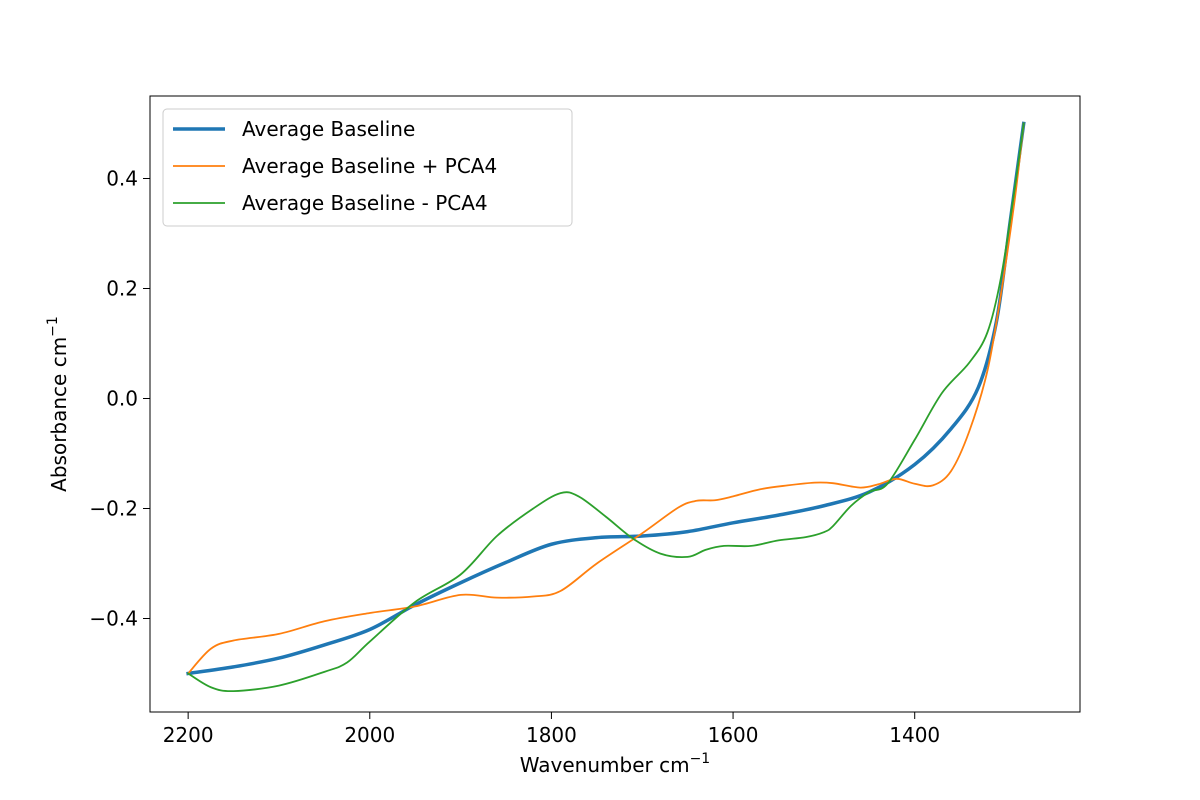  I want to click on legend-box, so click(367, 167).